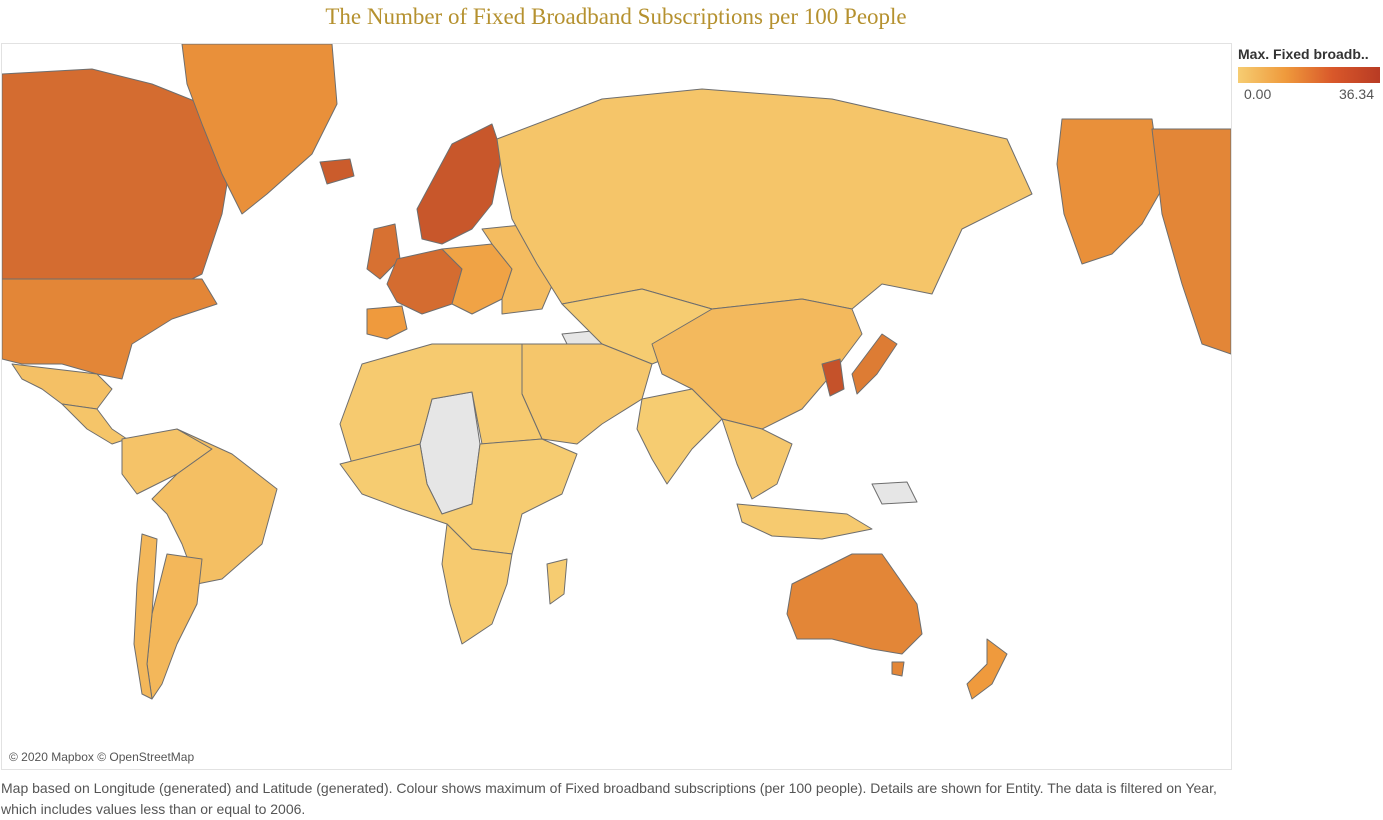 The image size is (1383, 820). I want to click on region-tasmania, so click(898, 669).